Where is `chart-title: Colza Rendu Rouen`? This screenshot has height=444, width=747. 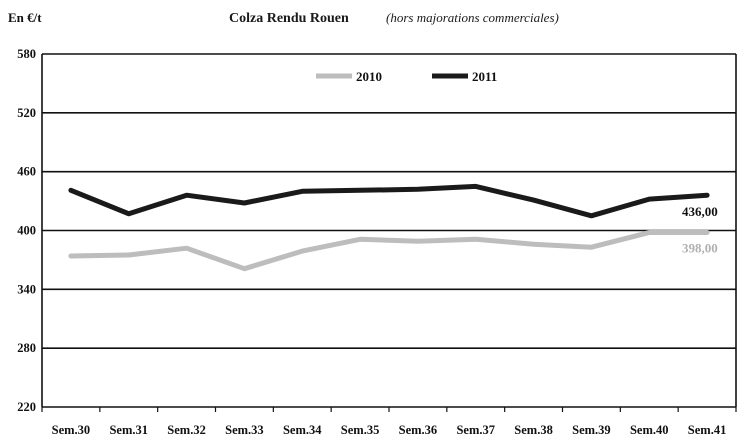 chart-title: Colza Rendu Rouen is located at coordinates (289, 18).